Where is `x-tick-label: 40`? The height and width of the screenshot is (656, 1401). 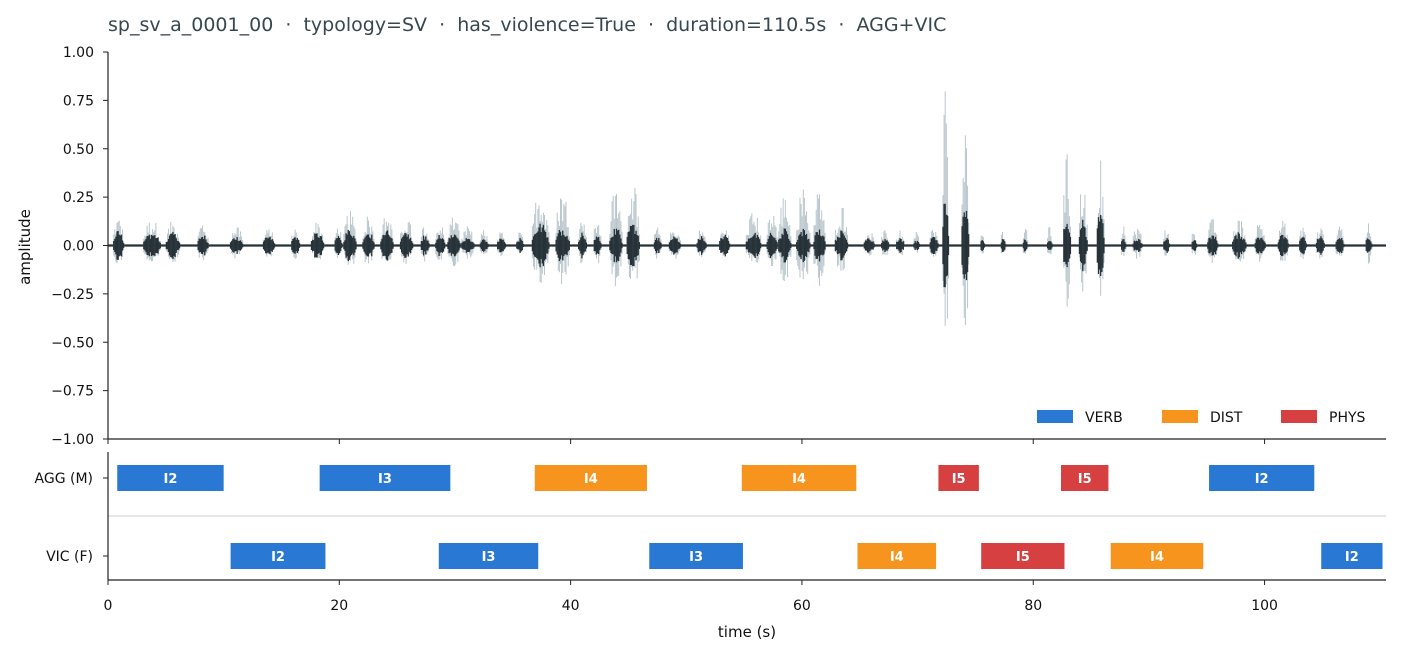
x-tick-label: 40 is located at coordinates (571, 606).